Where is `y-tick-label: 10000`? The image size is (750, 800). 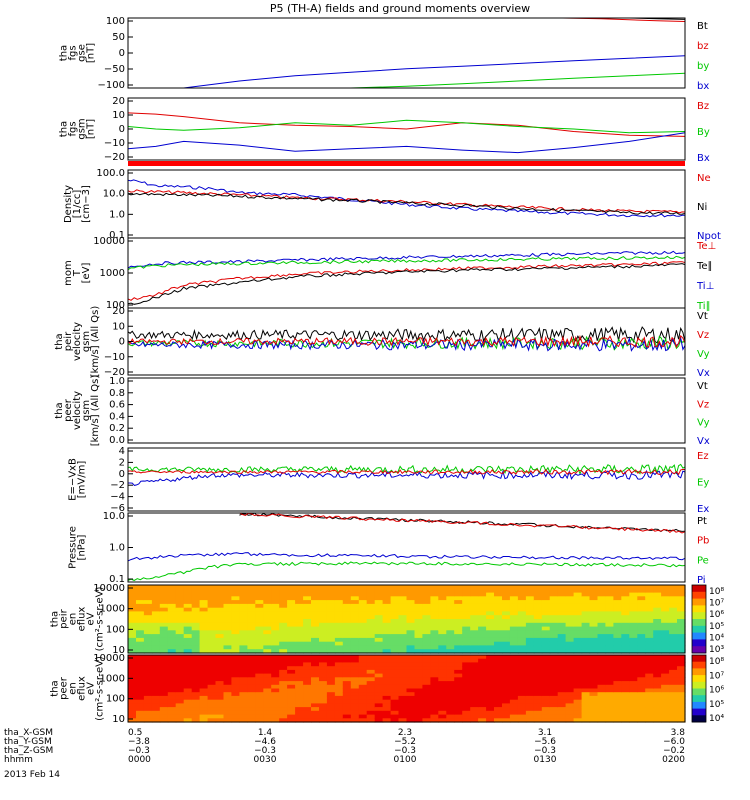
y-tick-label: 10000 is located at coordinates (109, 658).